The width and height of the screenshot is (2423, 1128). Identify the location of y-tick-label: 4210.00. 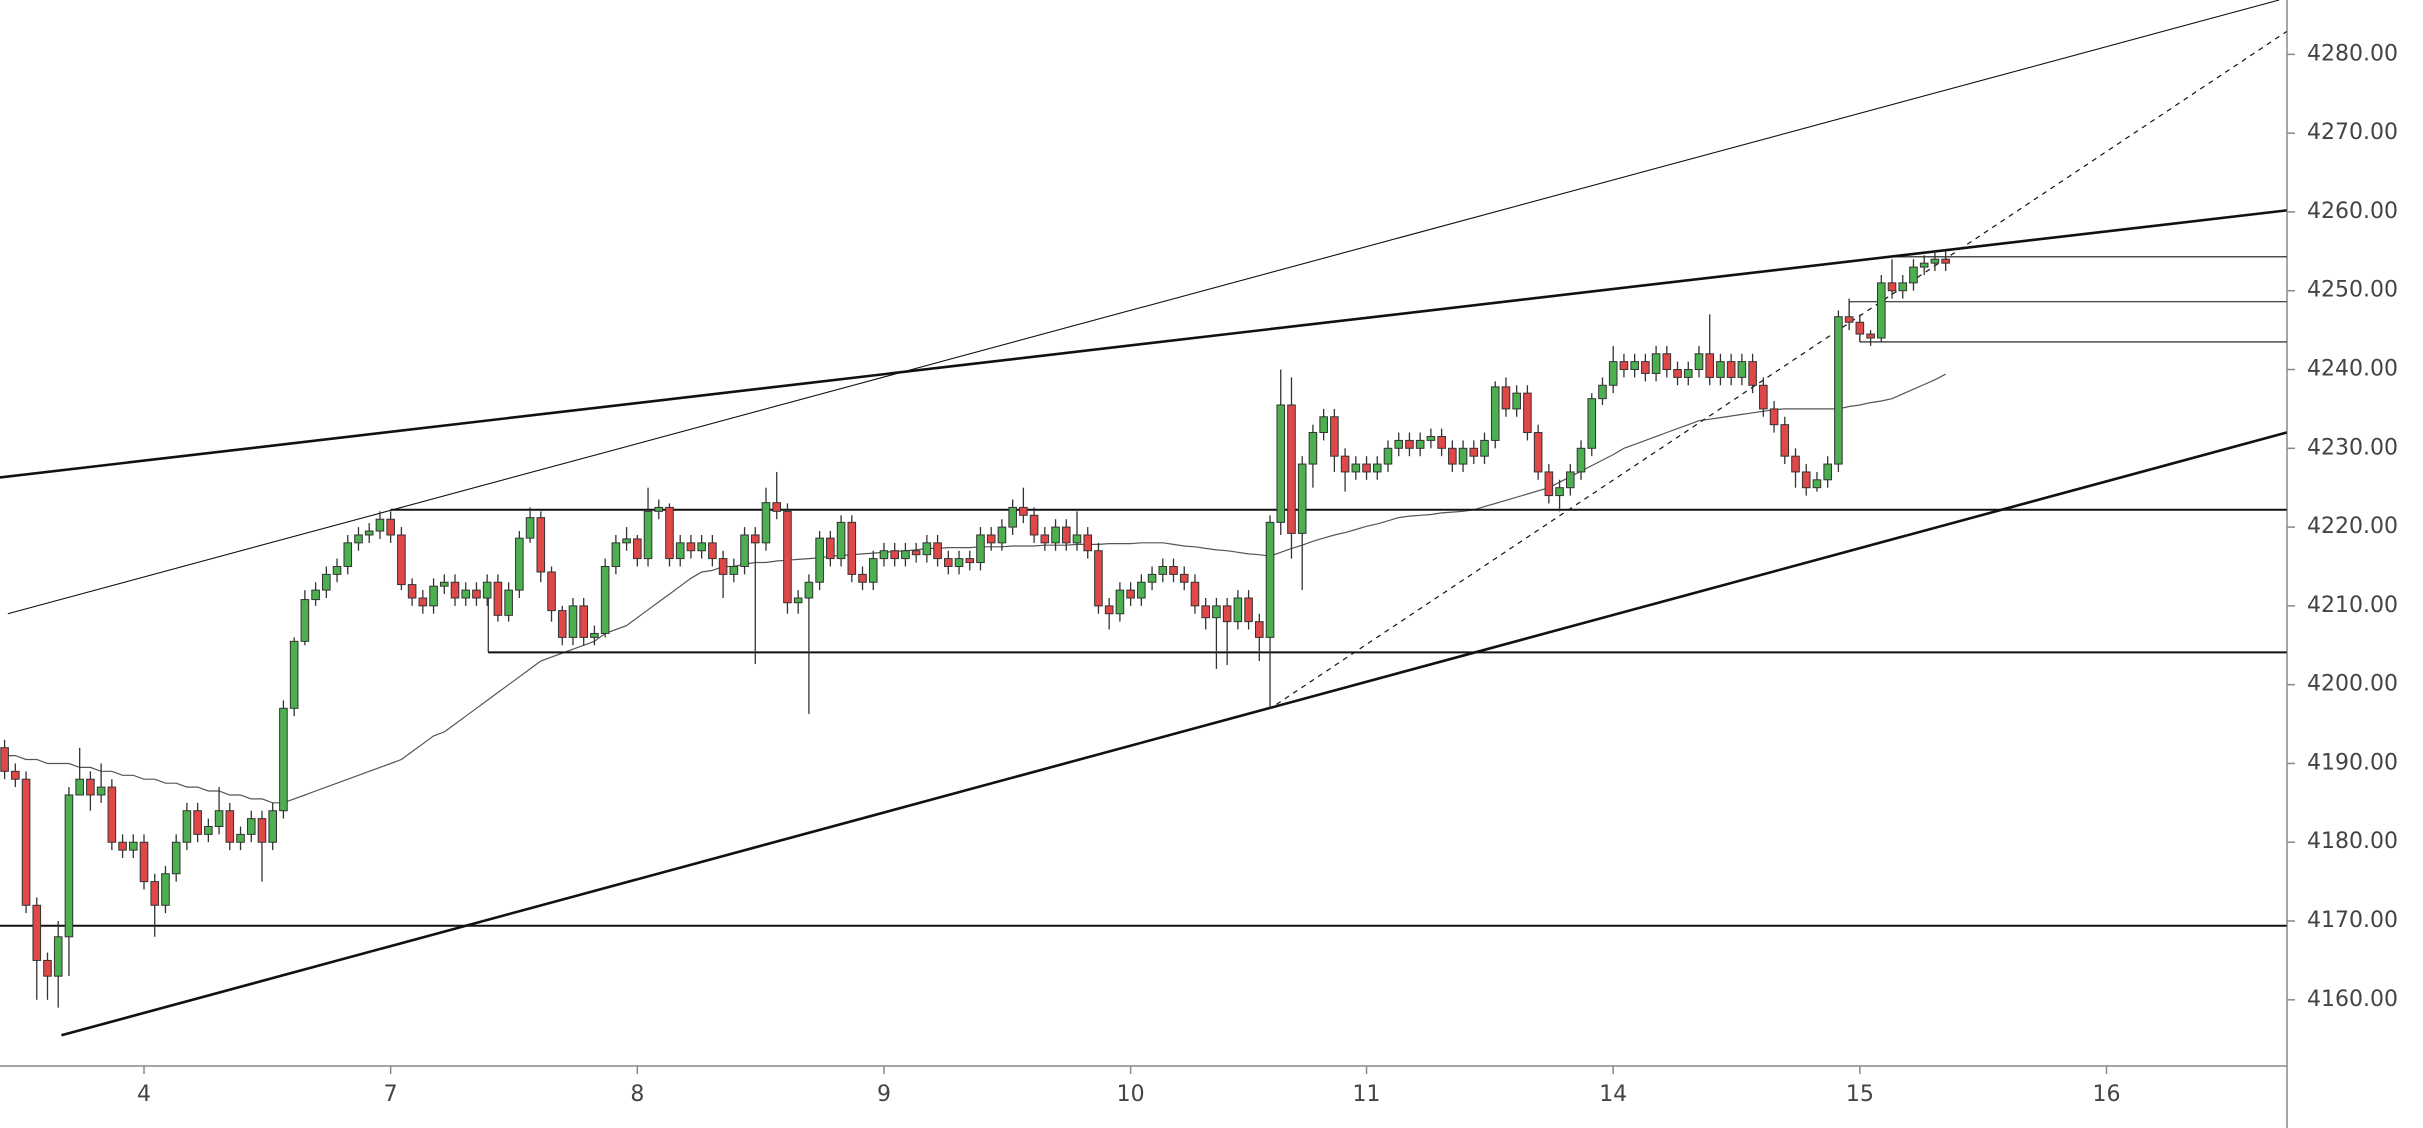
(2352, 605).